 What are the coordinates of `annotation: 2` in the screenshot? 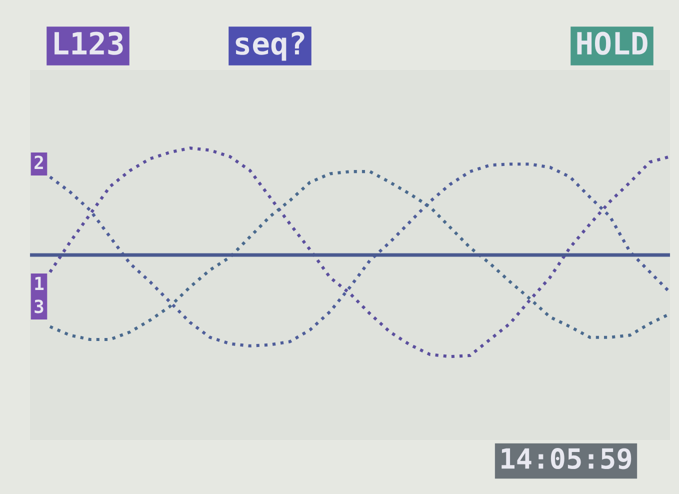 It's located at (38, 162).